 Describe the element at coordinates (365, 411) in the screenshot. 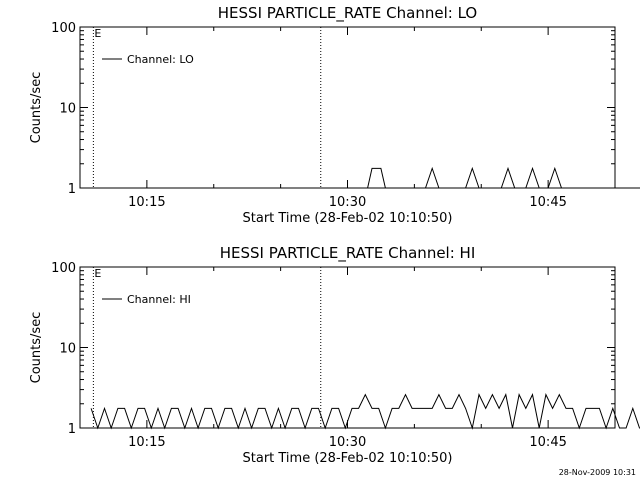

I see `series-line-hi` at that location.